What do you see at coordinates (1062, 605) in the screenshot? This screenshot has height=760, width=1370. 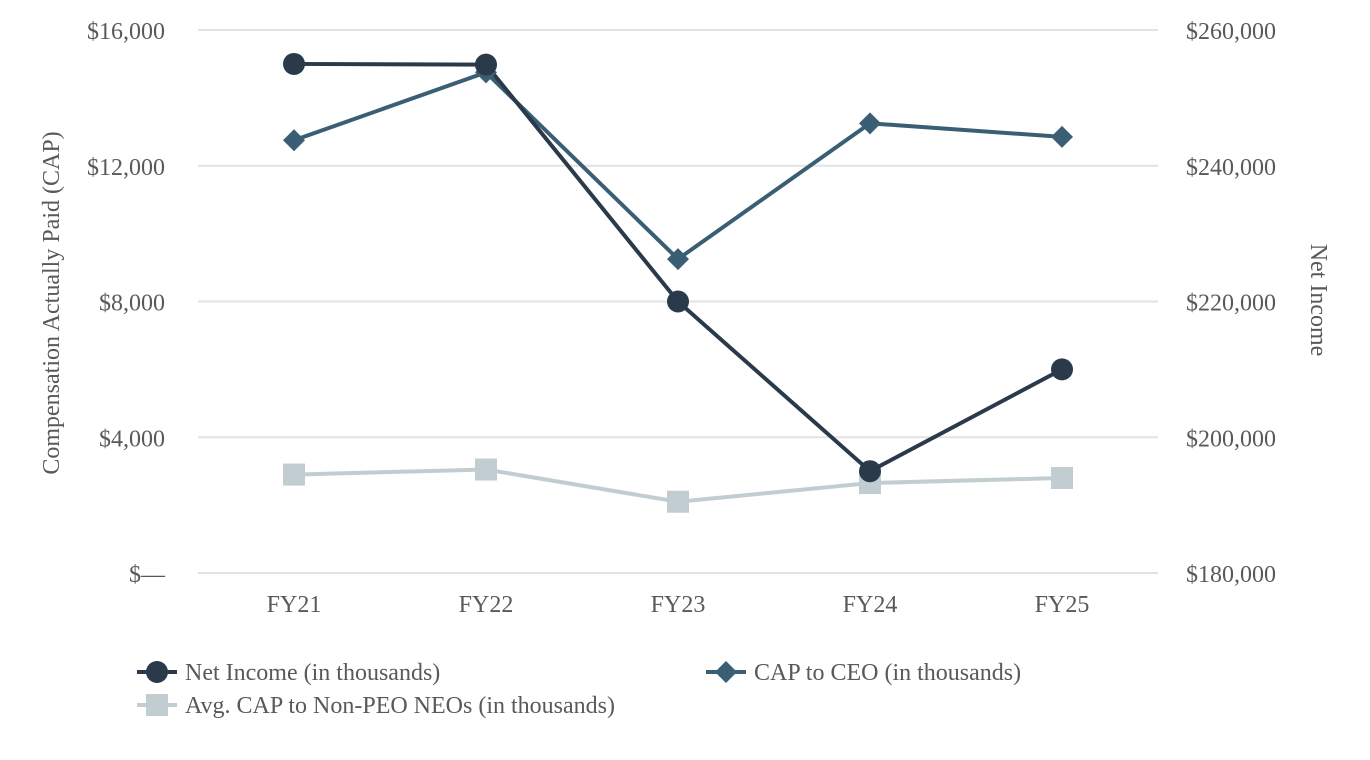 I see `x-tick-label: FY25` at bounding box center [1062, 605].